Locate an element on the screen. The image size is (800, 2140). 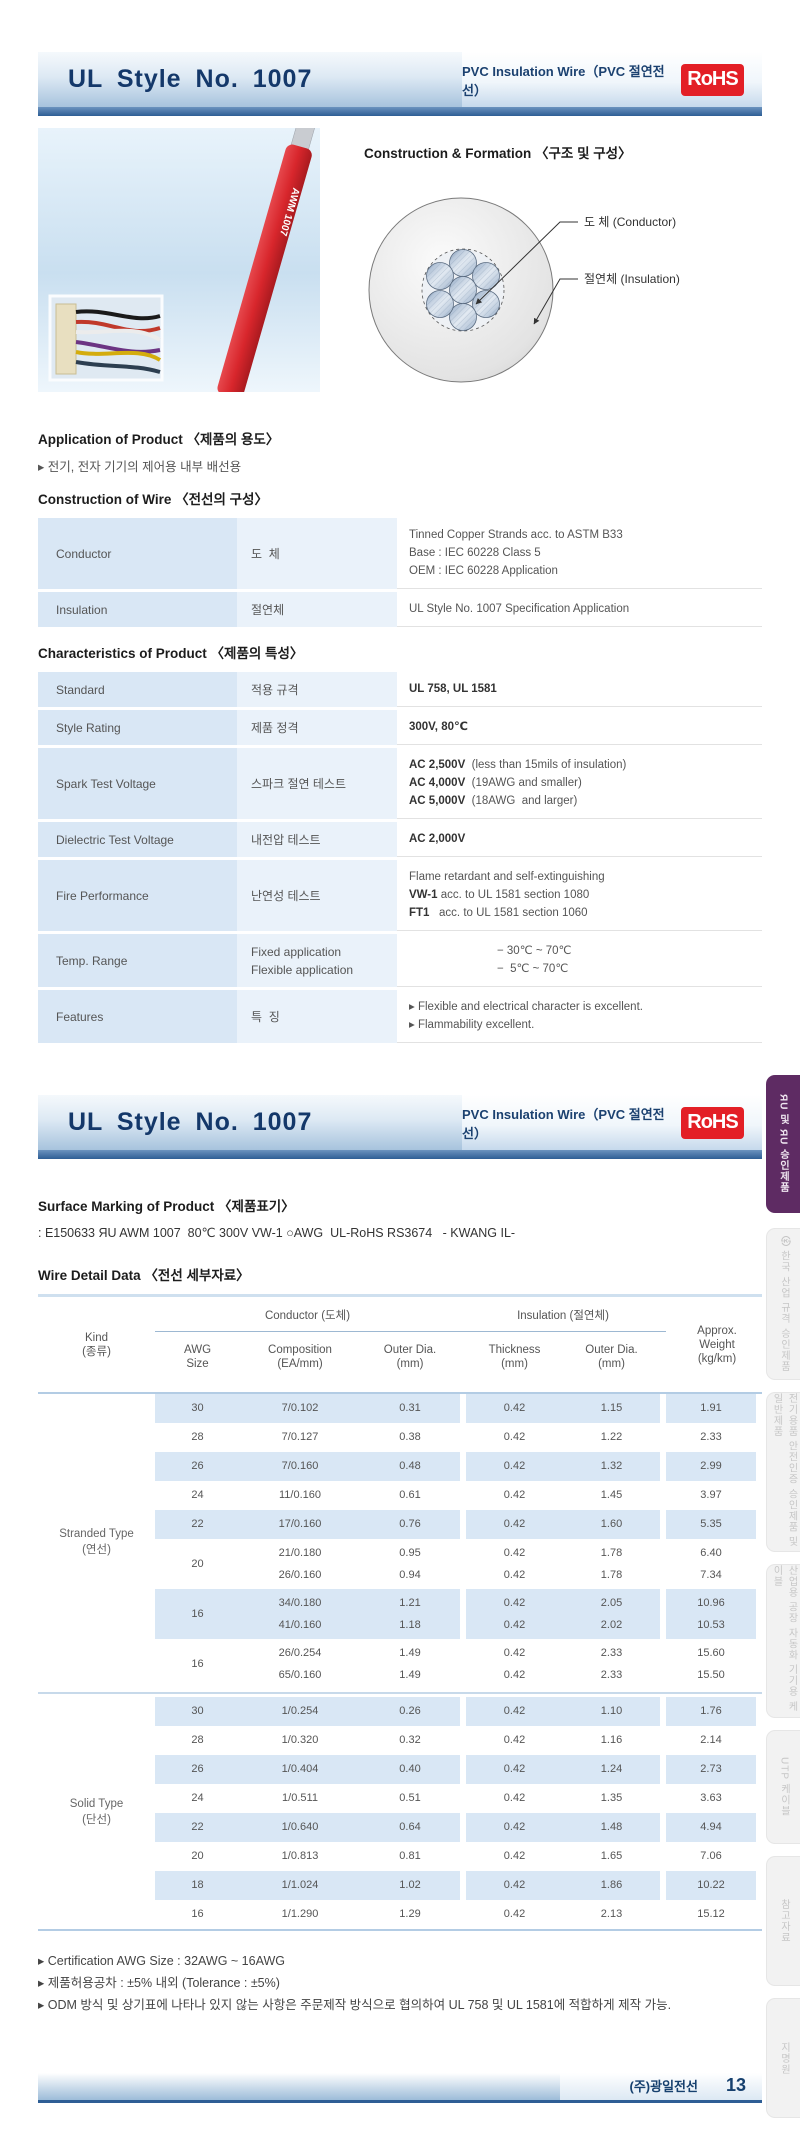
header-title-block: UL Style No. 1007 is located at coordinates (250, 79).